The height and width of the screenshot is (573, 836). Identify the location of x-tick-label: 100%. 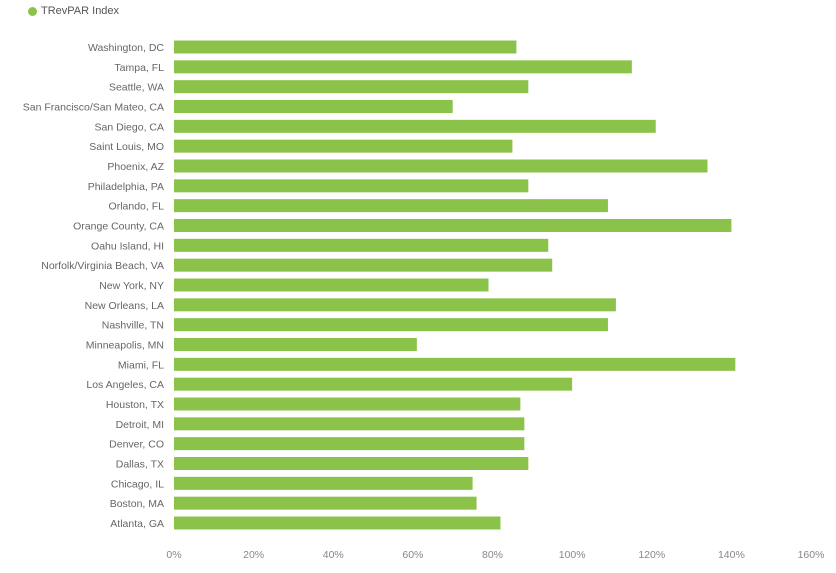
(572, 555).